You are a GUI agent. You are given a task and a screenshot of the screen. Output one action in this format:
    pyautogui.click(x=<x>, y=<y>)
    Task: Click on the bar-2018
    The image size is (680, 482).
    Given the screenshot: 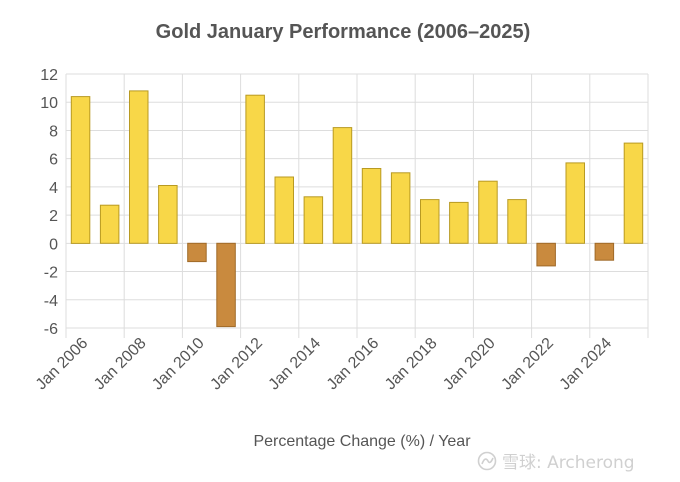 What is the action you would take?
    pyautogui.click(x=430, y=221)
    